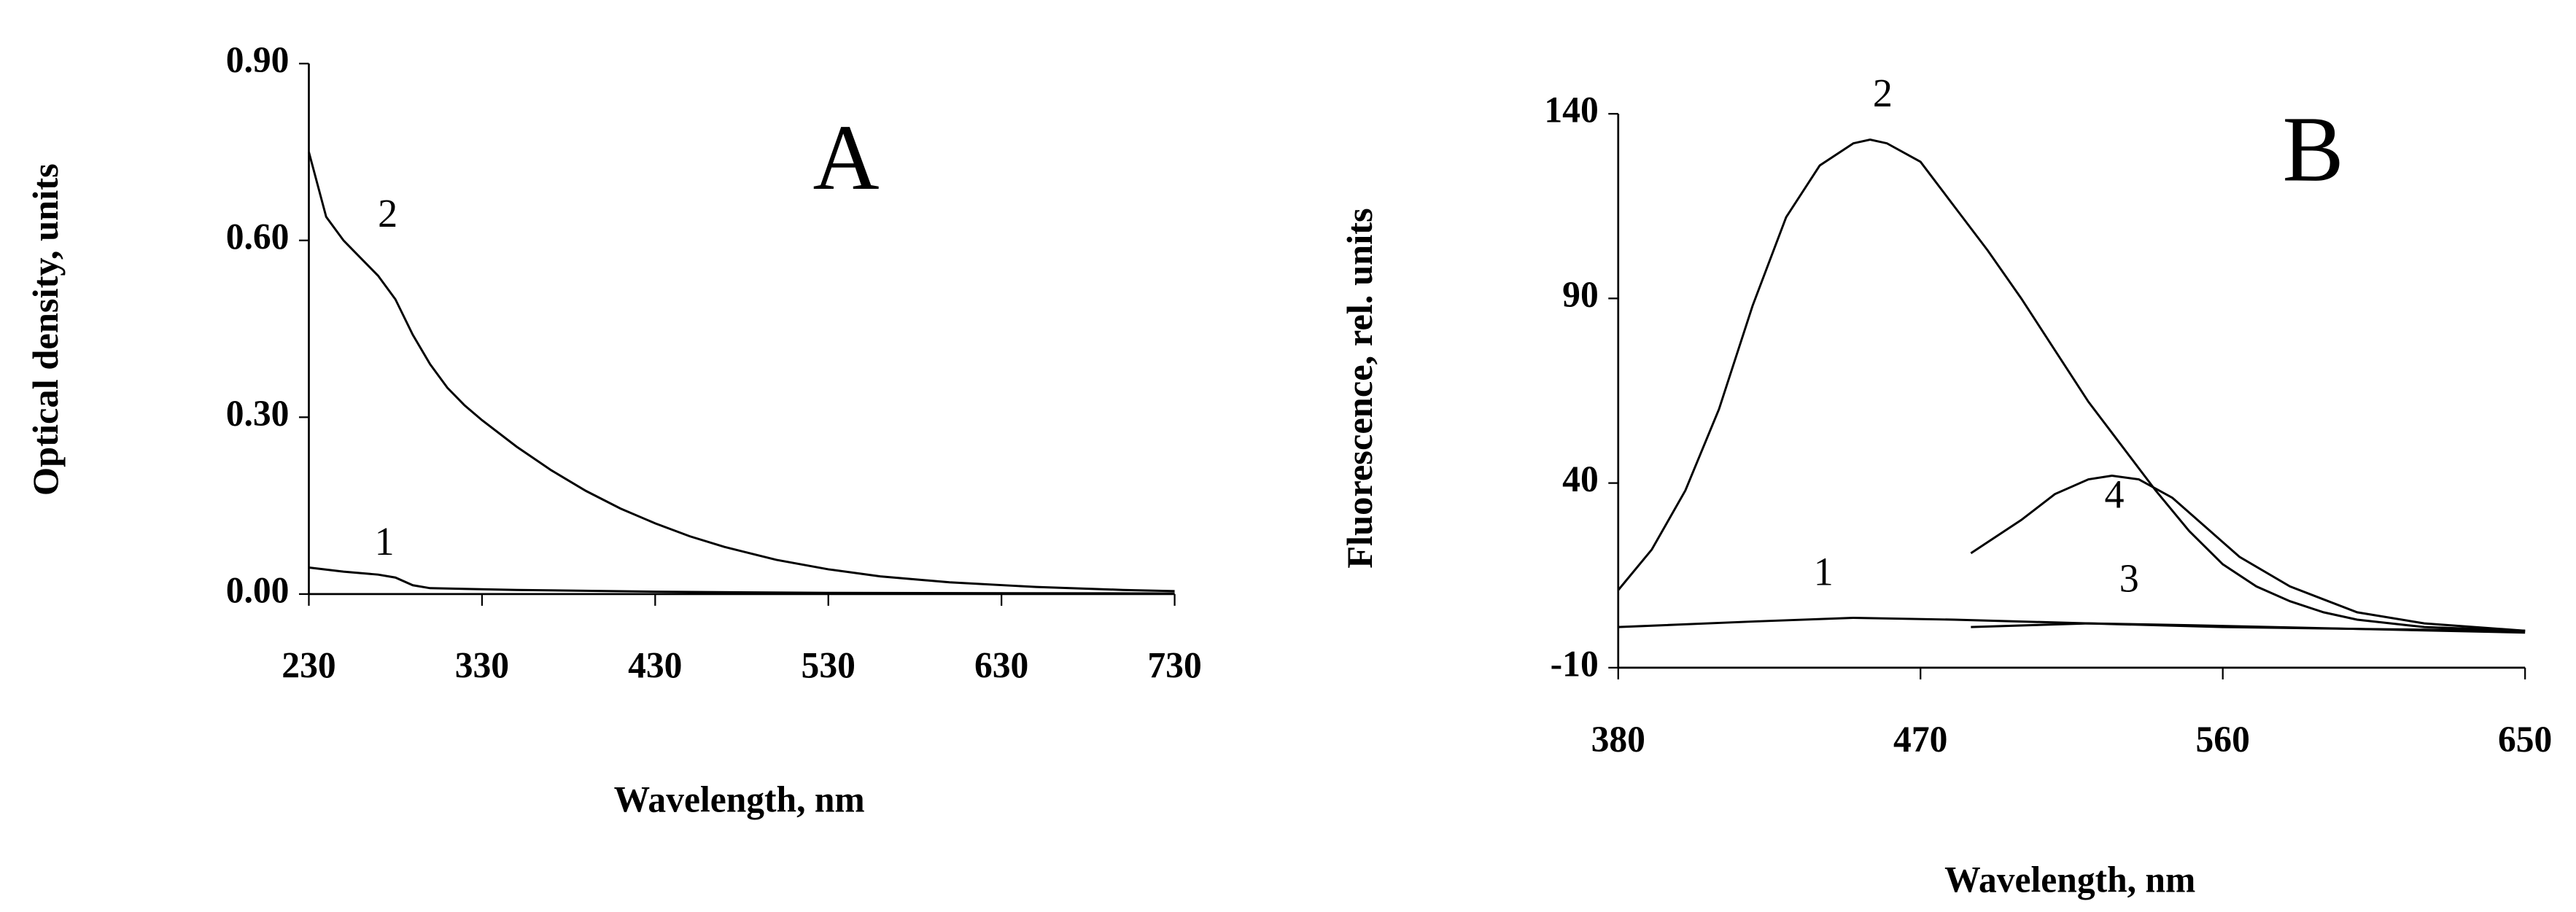  I want to click on panel-label: A, so click(847, 157).